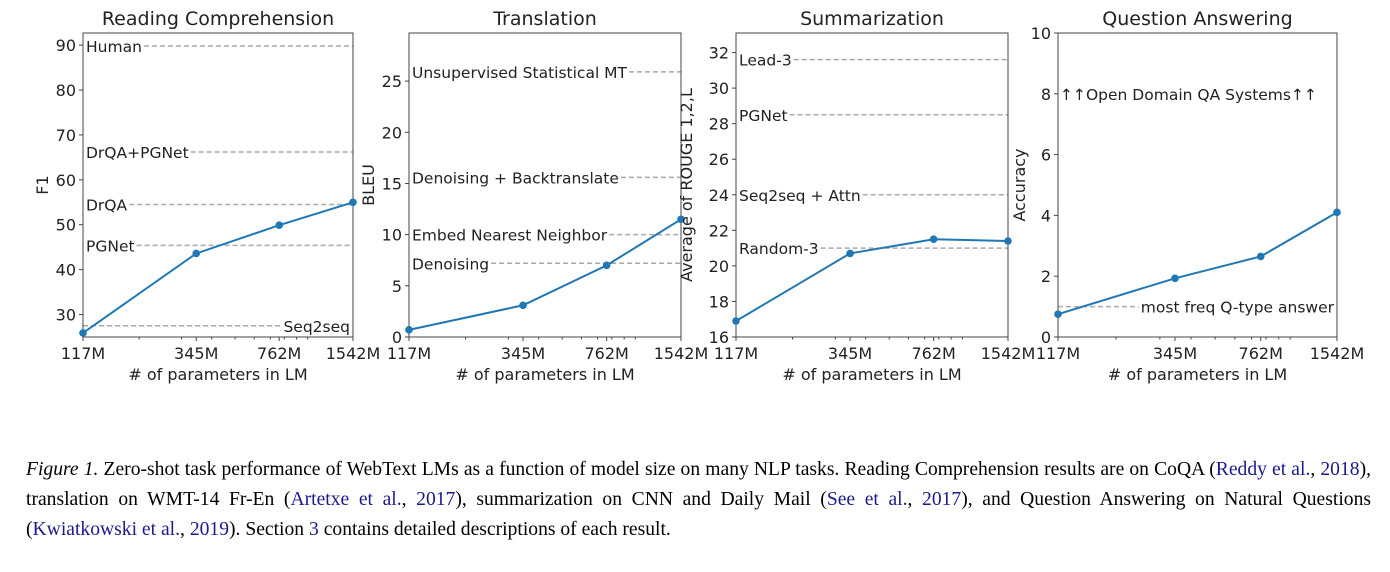 Image resolution: width=1390 pixels, height=572 pixels. What do you see at coordinates (450, 264) in the screenshot?
I see `baseline-label: Denoising` at bounding box center [450, 264].